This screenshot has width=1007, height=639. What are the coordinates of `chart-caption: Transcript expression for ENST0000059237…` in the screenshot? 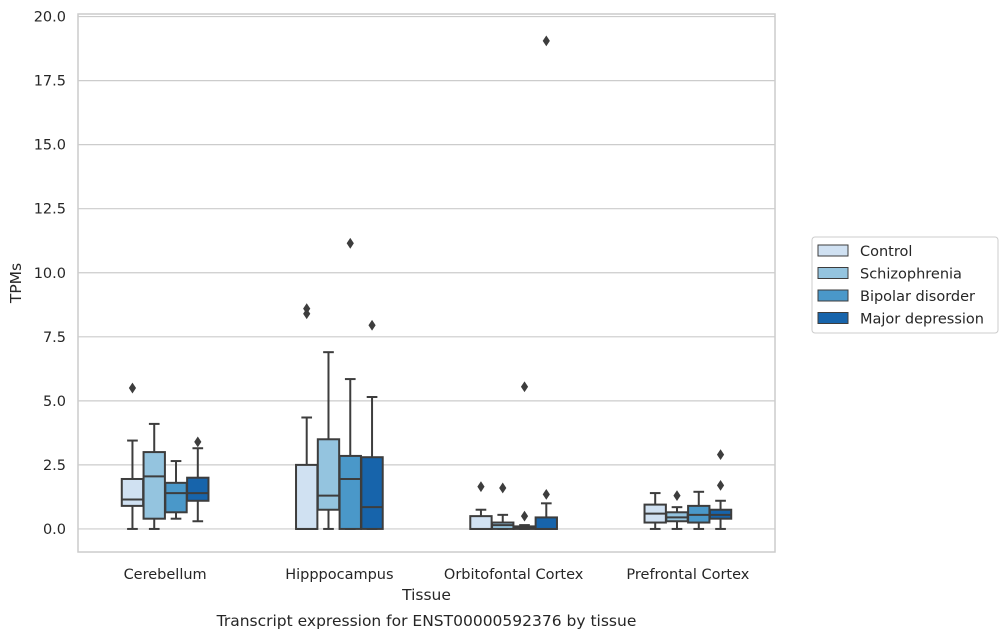 It's located at (426, 621).